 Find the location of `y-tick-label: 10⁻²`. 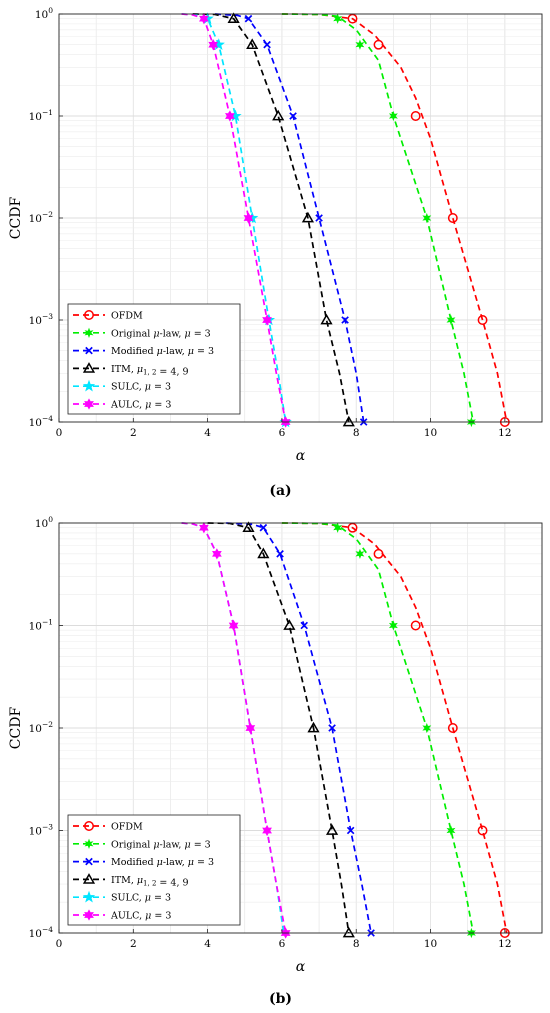

y-tick-label: 10⁻² is located at coordinates (41, 217).